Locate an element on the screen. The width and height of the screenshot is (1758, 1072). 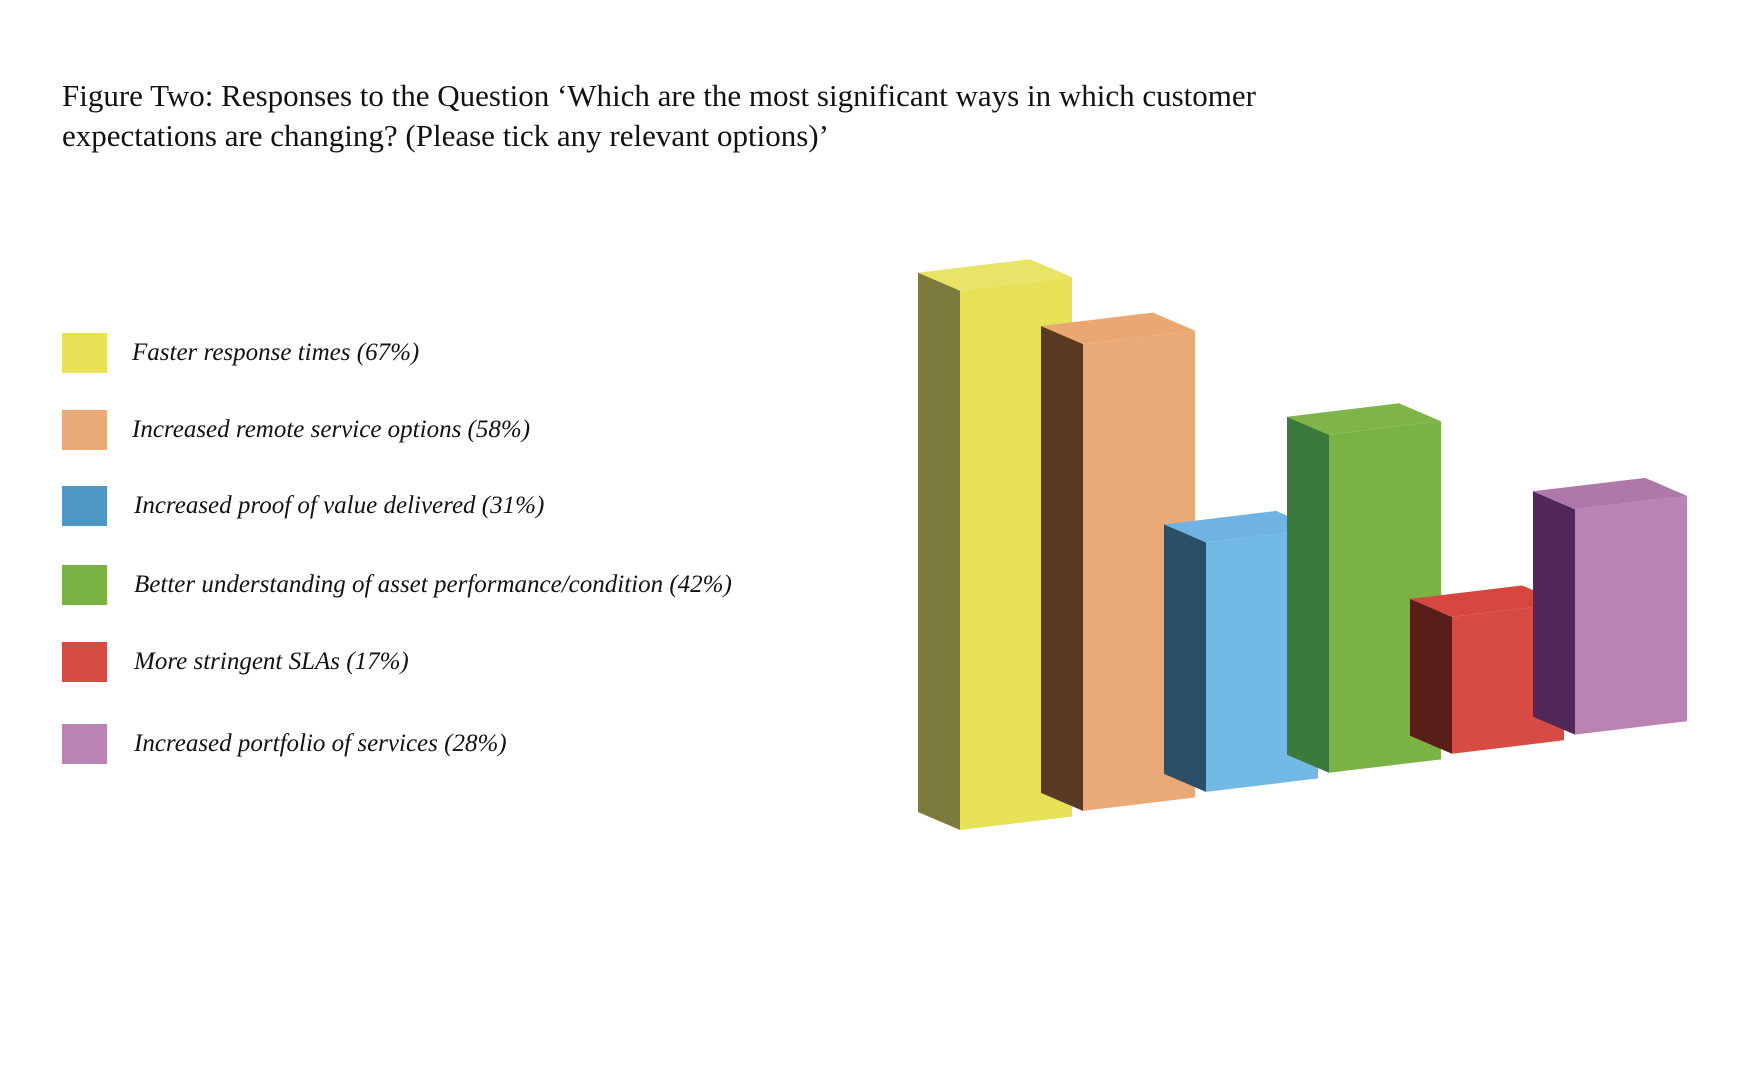
legend-item-portfolio: Increased portfolio of services (28%) is located at coordinates (284, 744).